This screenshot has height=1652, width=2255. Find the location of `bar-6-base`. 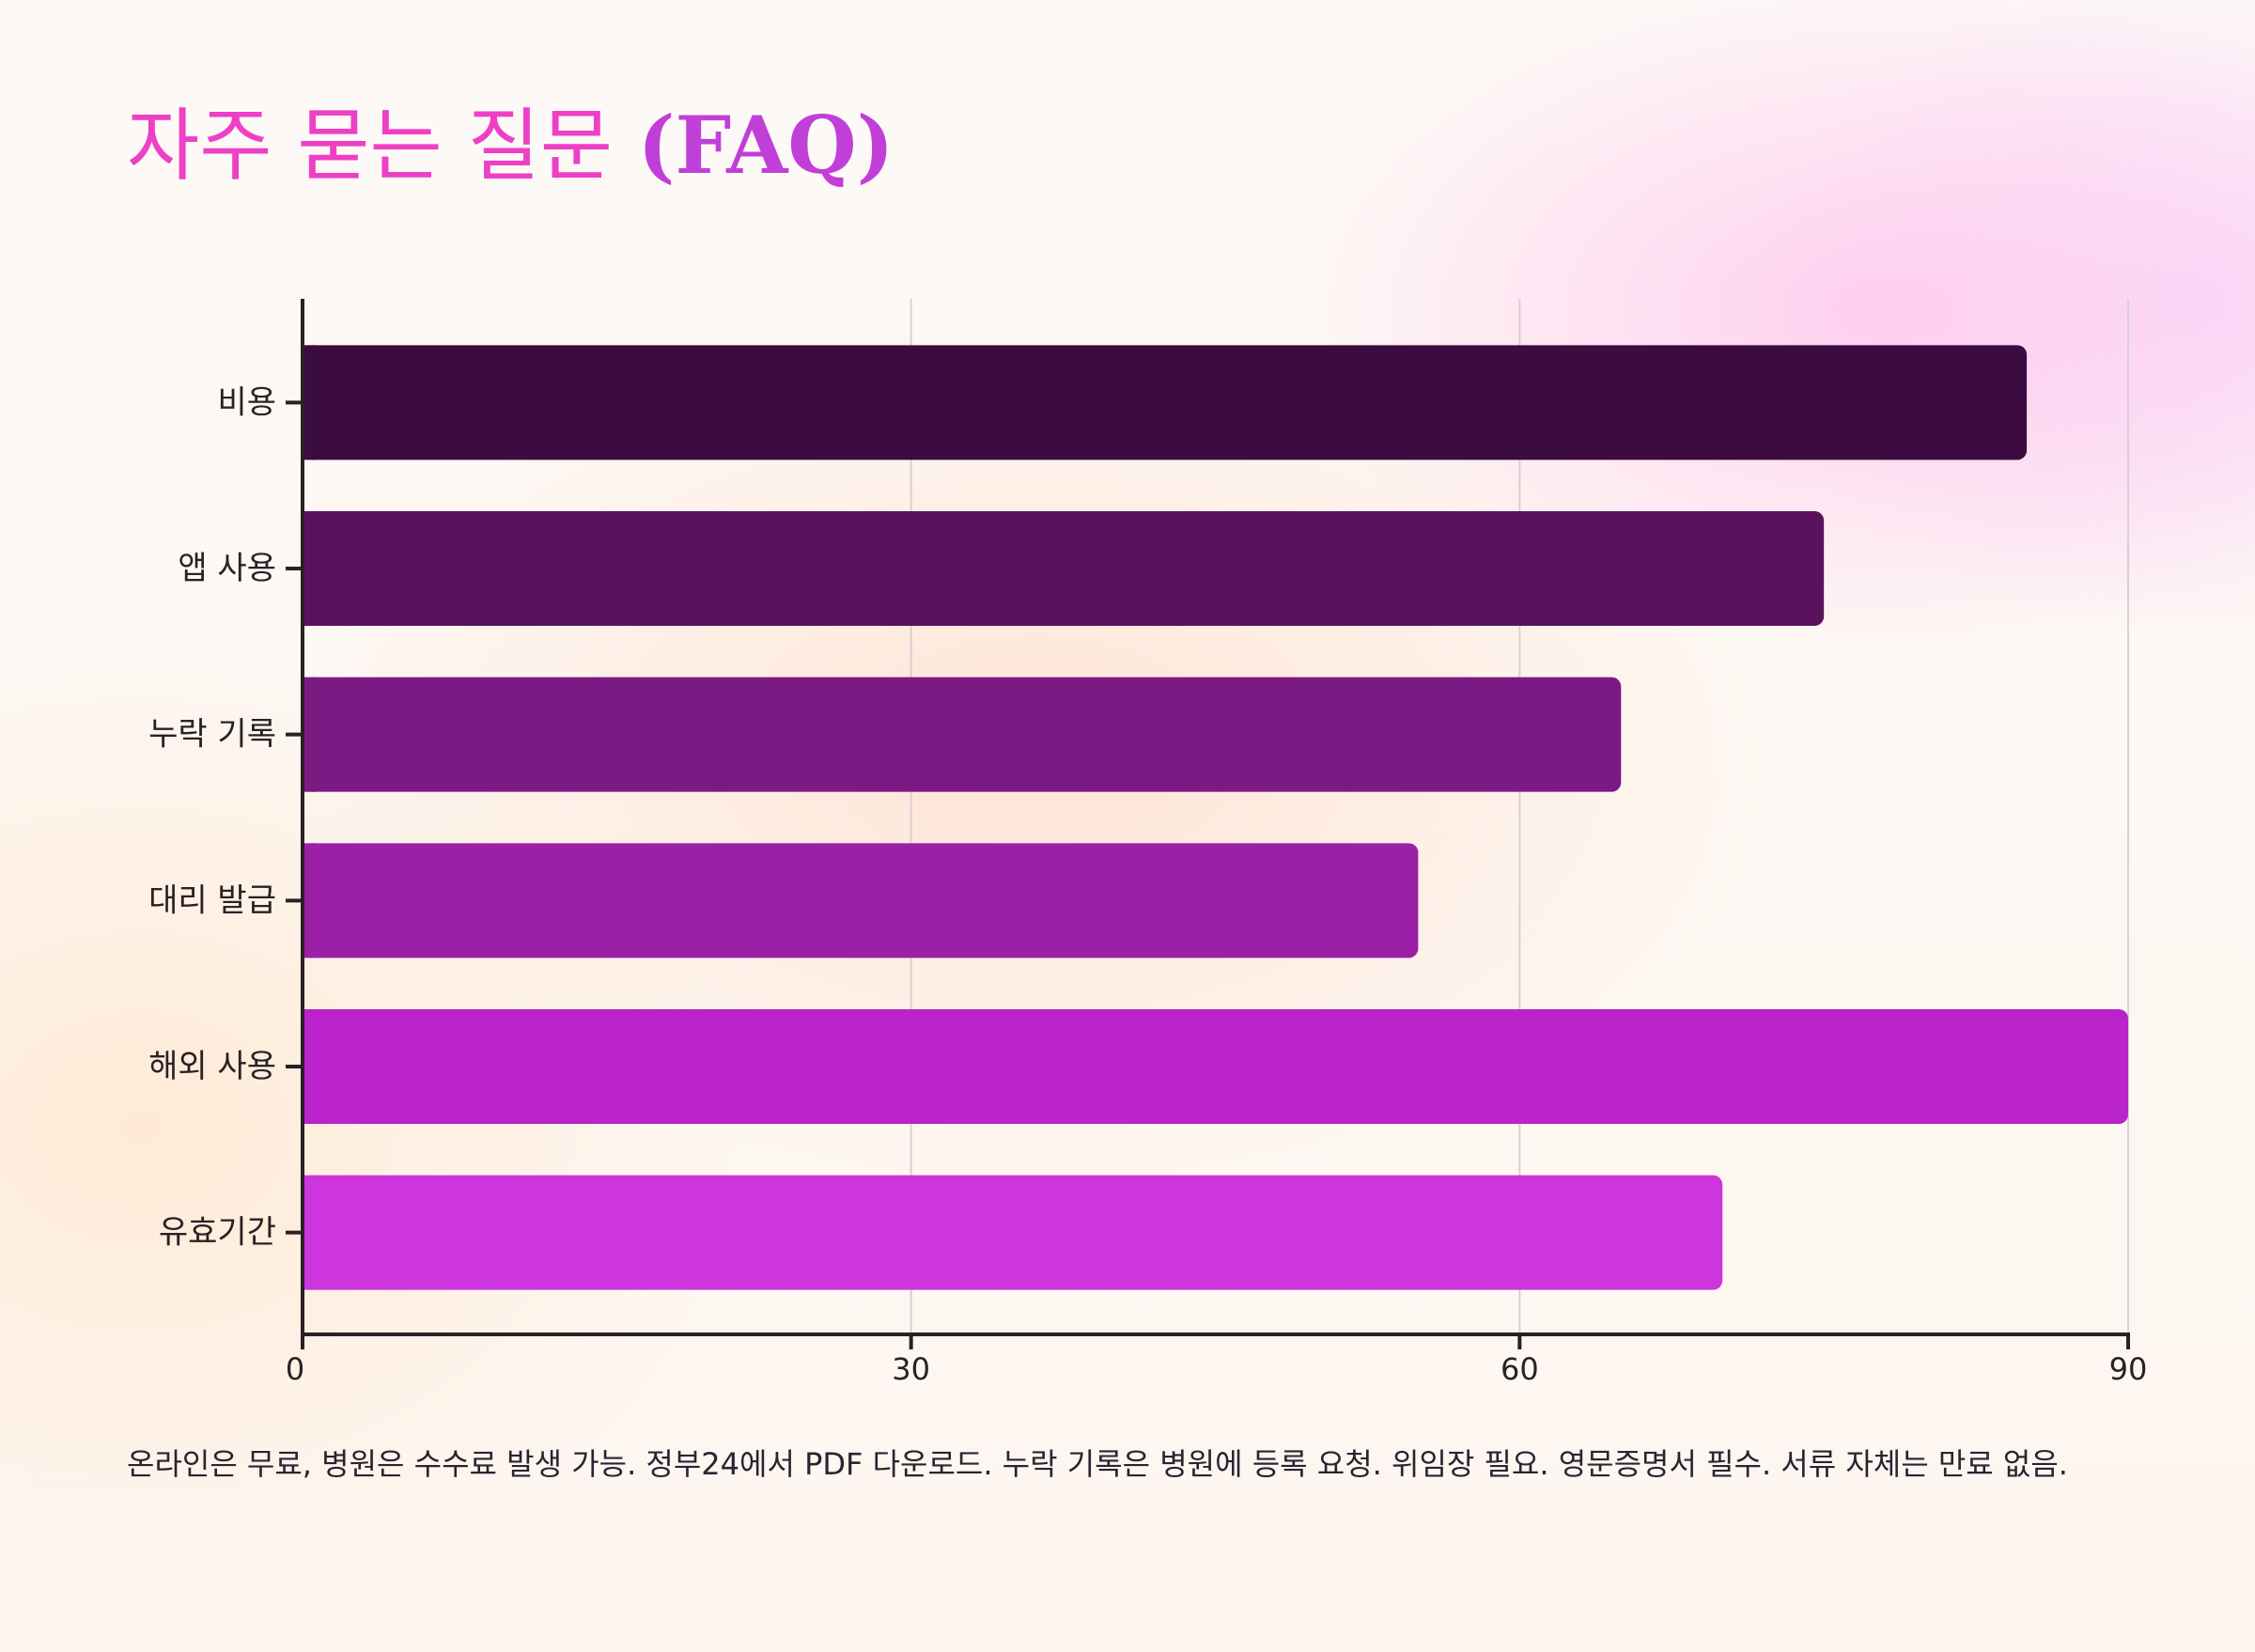

bar-6-base is located at coordinates (309, 1232).